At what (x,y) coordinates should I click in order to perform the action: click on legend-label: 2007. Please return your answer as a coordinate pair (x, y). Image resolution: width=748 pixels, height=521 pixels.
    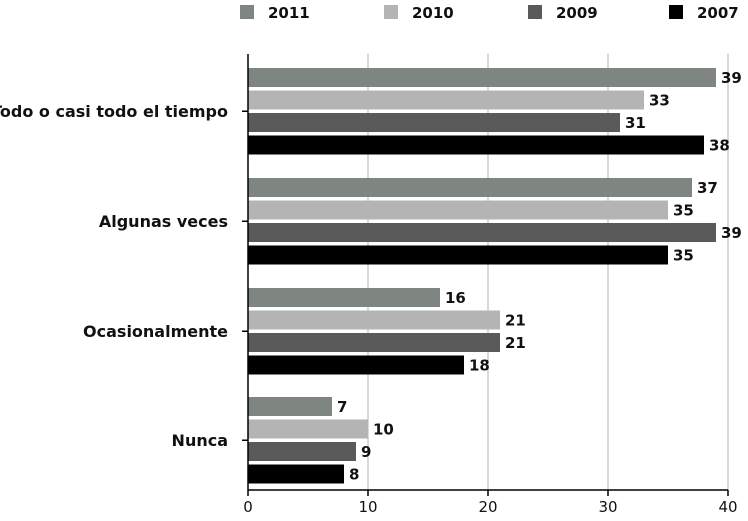
    Looking at the image, I should click on (718, 13).